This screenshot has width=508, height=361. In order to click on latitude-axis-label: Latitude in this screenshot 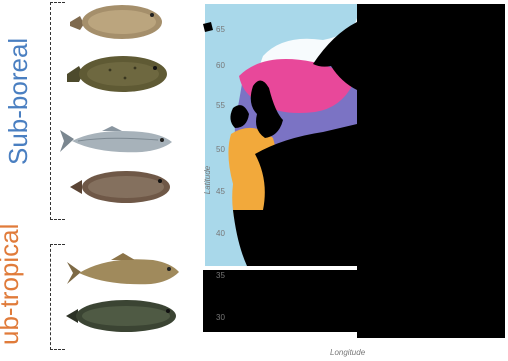, I will do `click(207, 179)`.